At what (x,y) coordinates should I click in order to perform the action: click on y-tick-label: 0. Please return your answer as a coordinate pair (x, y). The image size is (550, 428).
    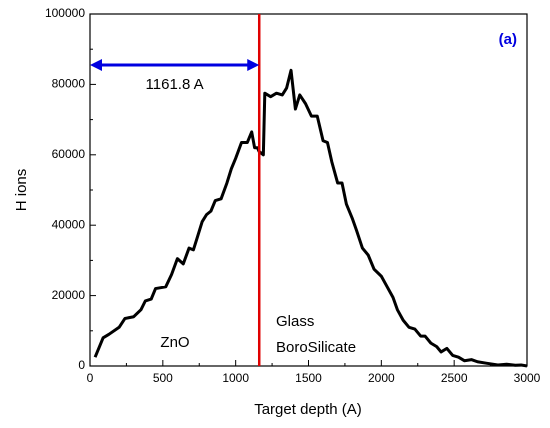
    Looking at the image, I should click on (81, 365).